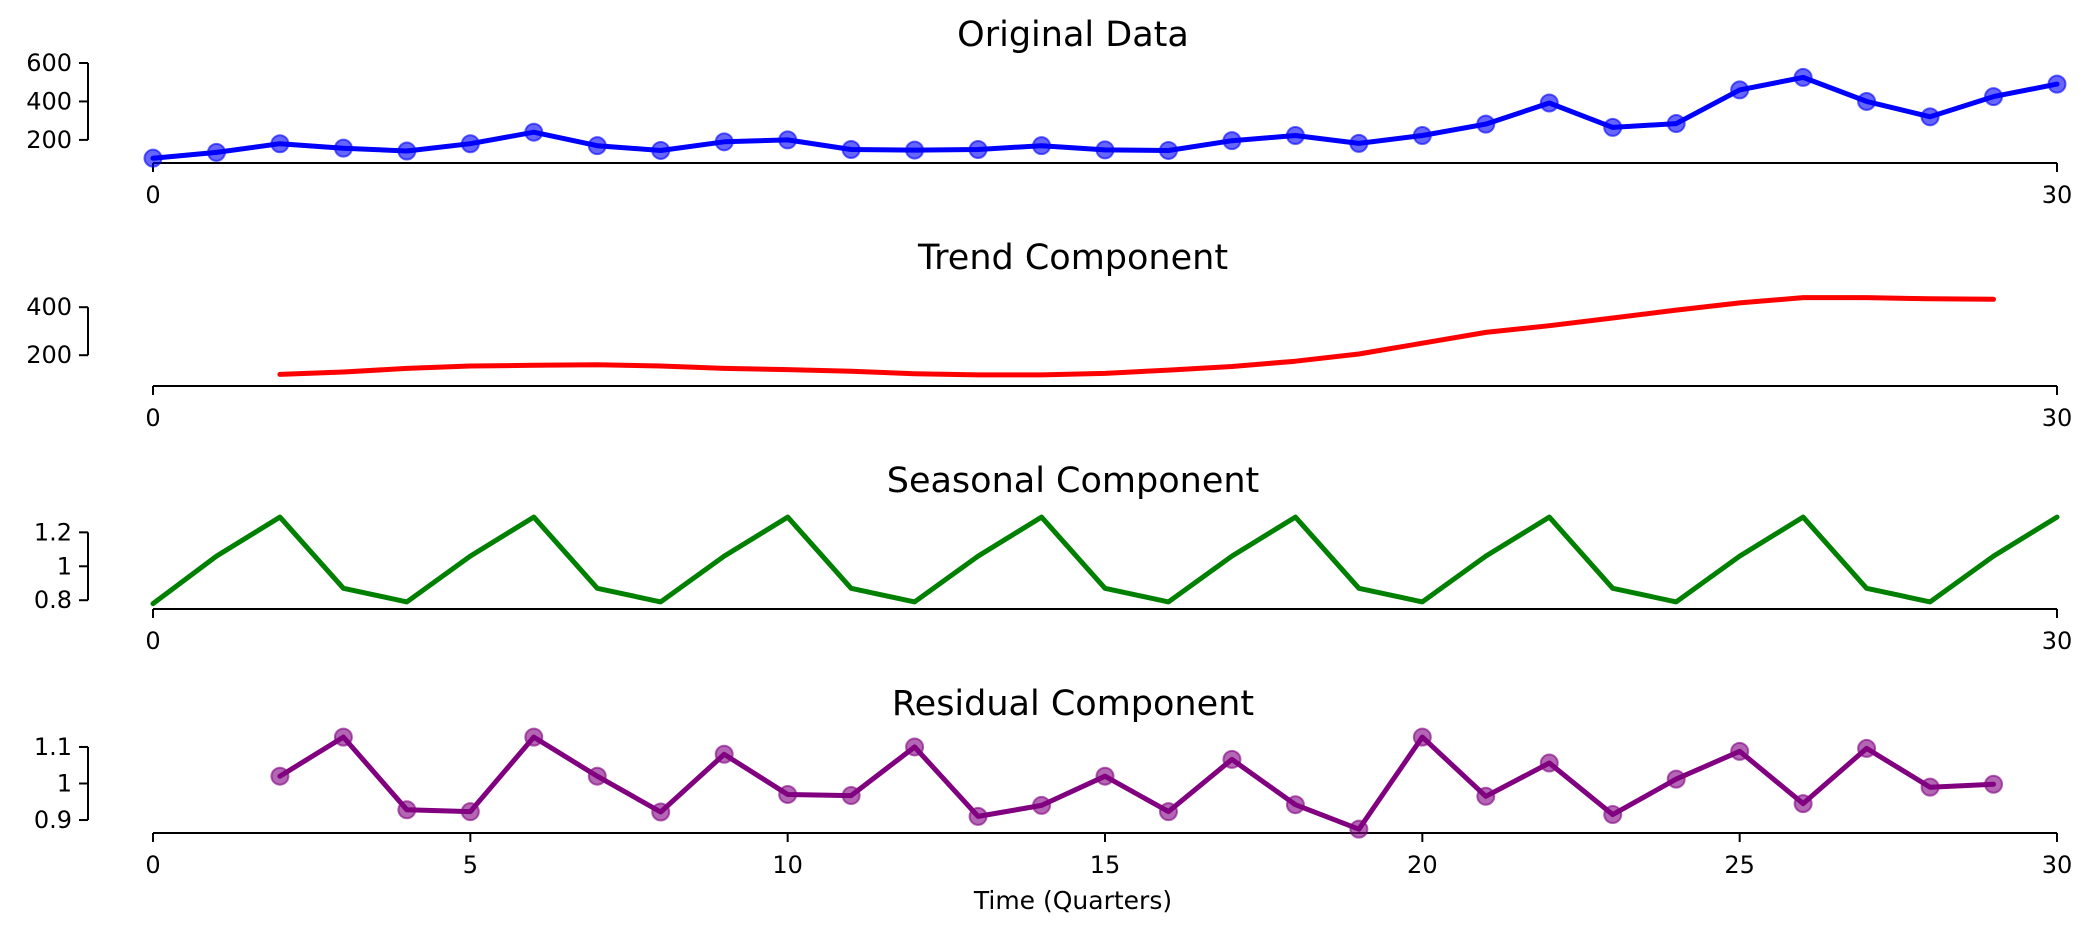 The image size is (2092, 934). I want to click on y-tick-label: 1.1, so click(53, 747).